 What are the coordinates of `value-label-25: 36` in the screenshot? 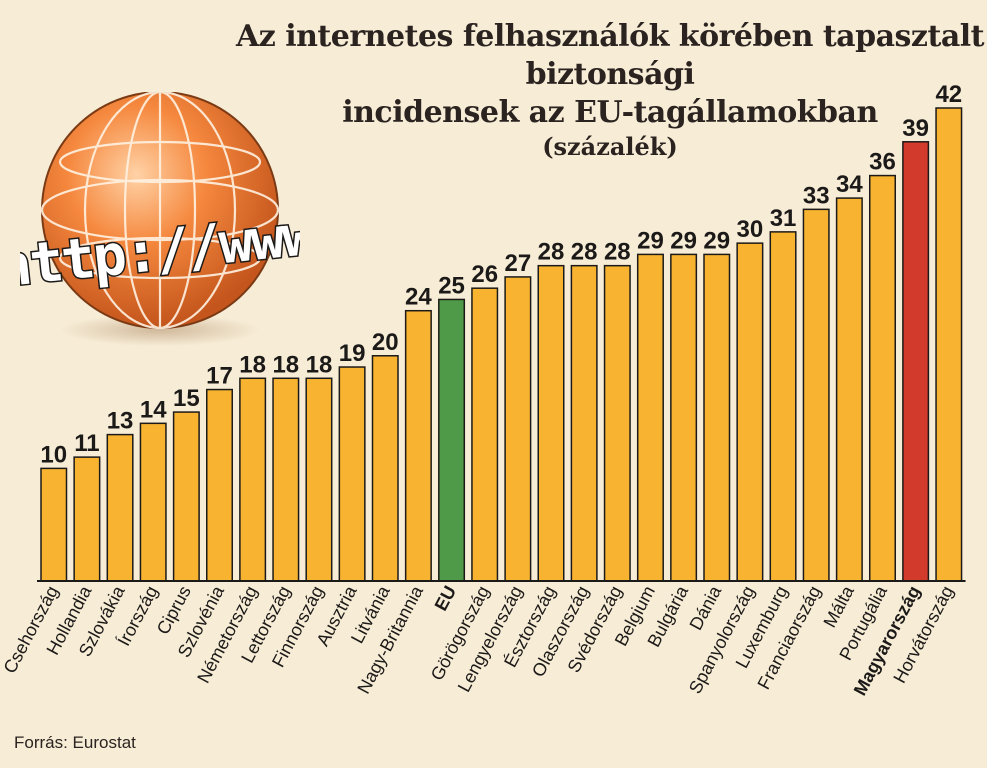 It's located at (882, 162).